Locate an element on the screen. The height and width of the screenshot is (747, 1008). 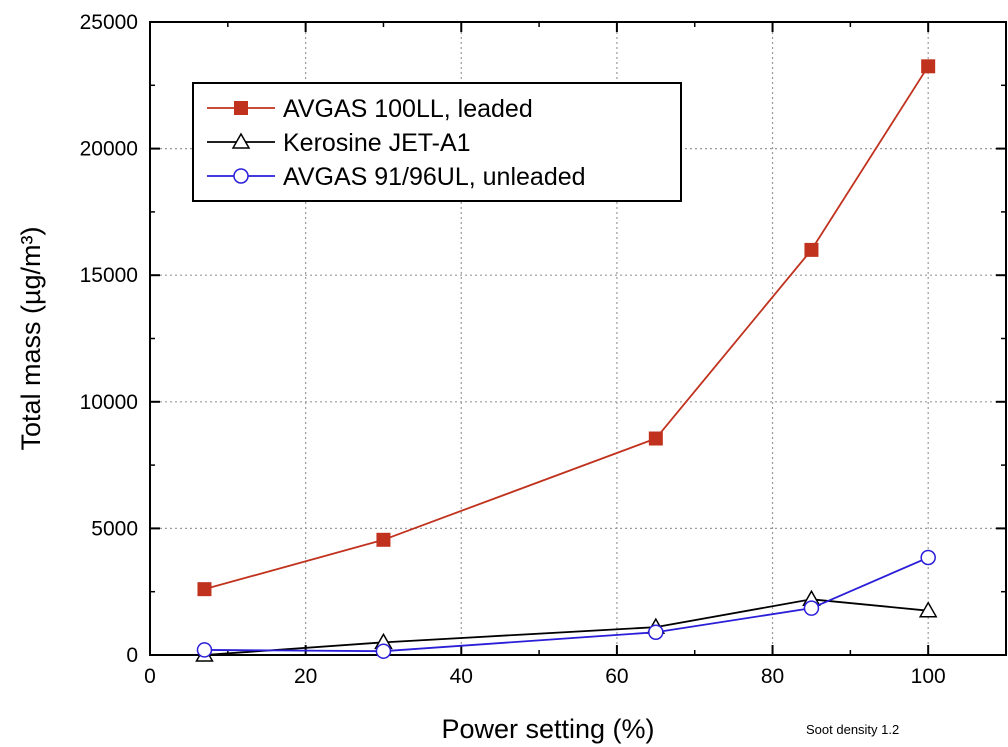
y-tick-label: 25000 is located at coordinates (109, 22).